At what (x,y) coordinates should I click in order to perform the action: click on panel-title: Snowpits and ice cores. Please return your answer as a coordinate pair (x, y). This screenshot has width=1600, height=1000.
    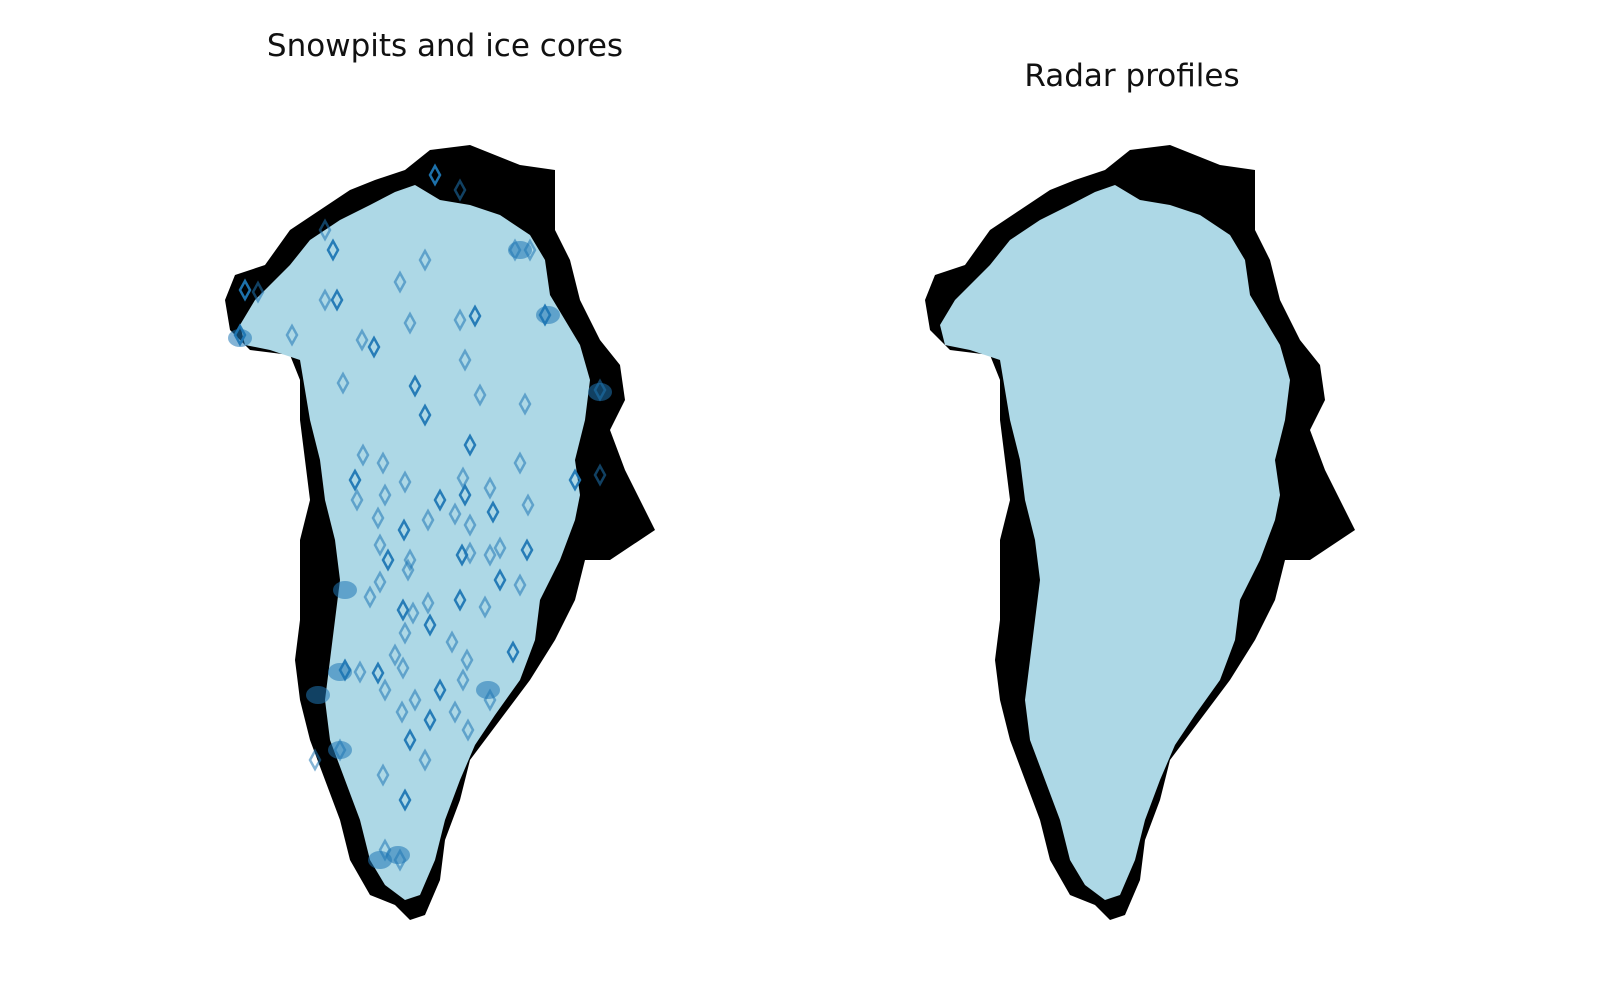
    Looking at the image, I should click on (445, 46).